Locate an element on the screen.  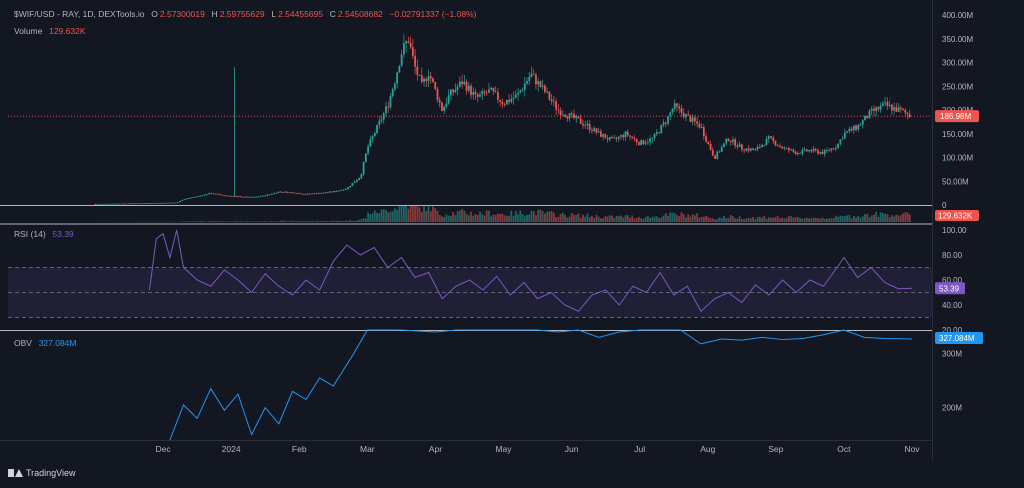
volume-label: Volume is located at coordinates (28, 31).